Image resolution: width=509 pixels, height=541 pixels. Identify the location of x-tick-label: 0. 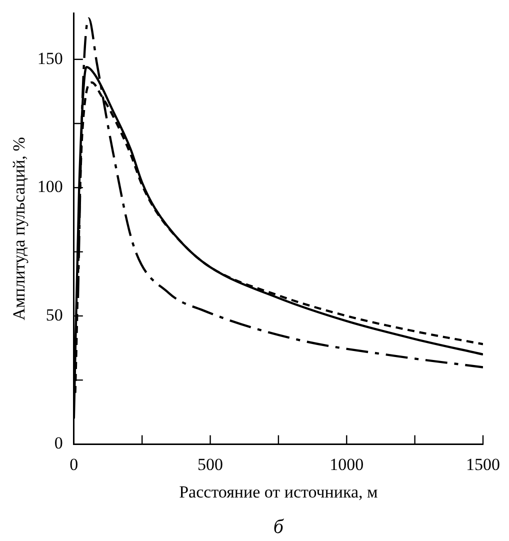
(74, 464).